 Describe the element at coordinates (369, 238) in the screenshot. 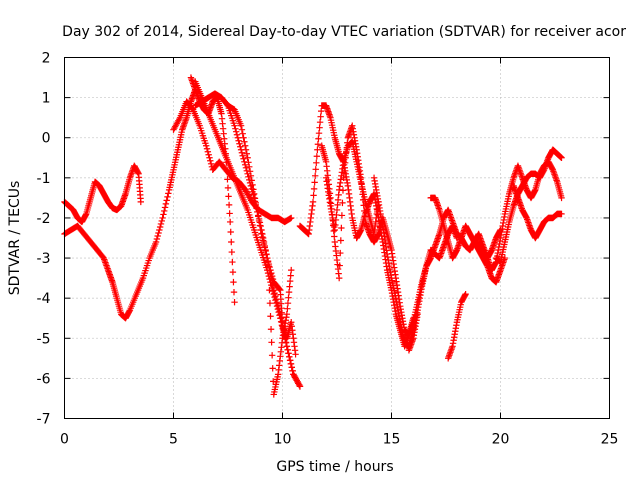

I see `series-sat-j` at that location.